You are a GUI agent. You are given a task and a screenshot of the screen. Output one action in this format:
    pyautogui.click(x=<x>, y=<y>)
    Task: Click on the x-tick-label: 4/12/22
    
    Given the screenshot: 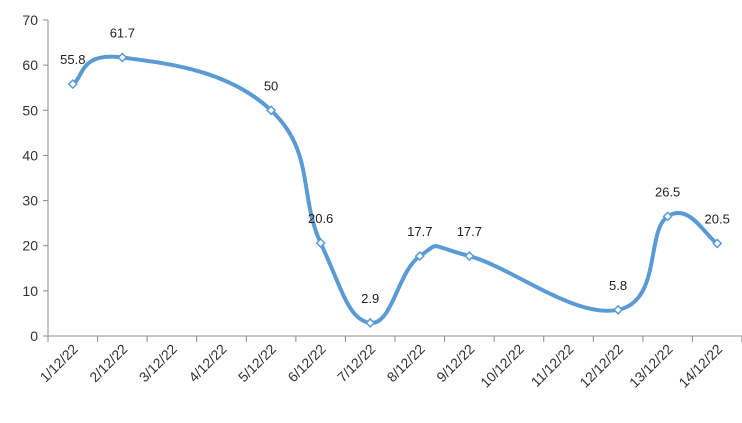 What is the action you would take?
    pyautogui.click(x=207, y=363)
    